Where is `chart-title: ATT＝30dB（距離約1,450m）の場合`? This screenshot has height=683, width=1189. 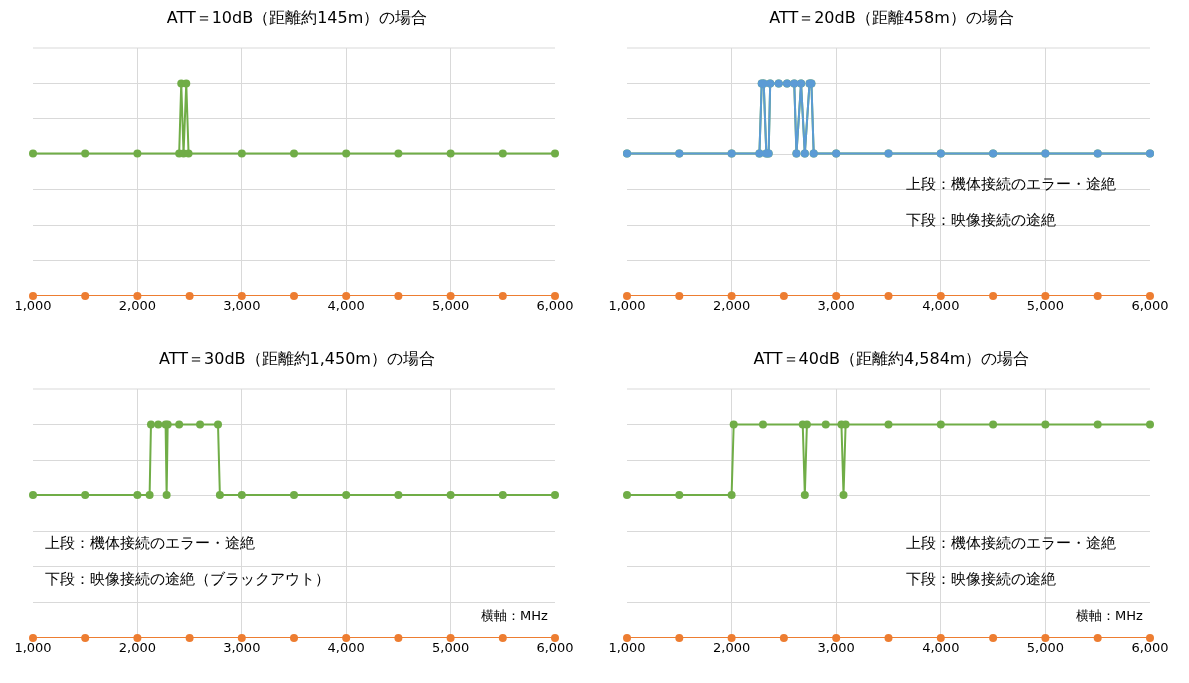
chart-title: ATT＝30dB（距離約1,450m）の場合 is located at coordinates (297, 359).